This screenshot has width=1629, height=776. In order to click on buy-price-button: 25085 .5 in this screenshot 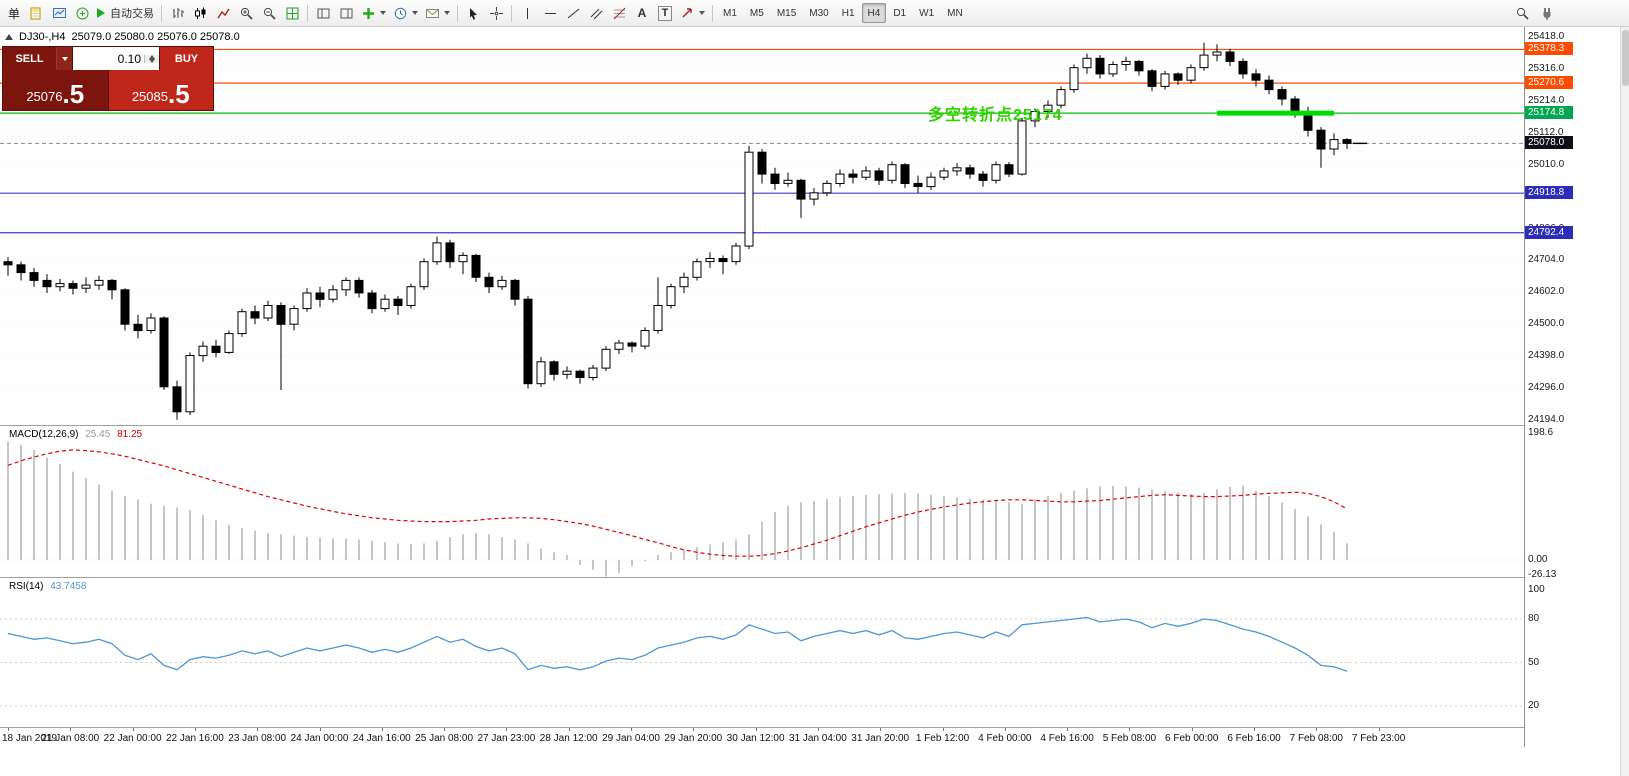, I will do `click(160, 90)`.